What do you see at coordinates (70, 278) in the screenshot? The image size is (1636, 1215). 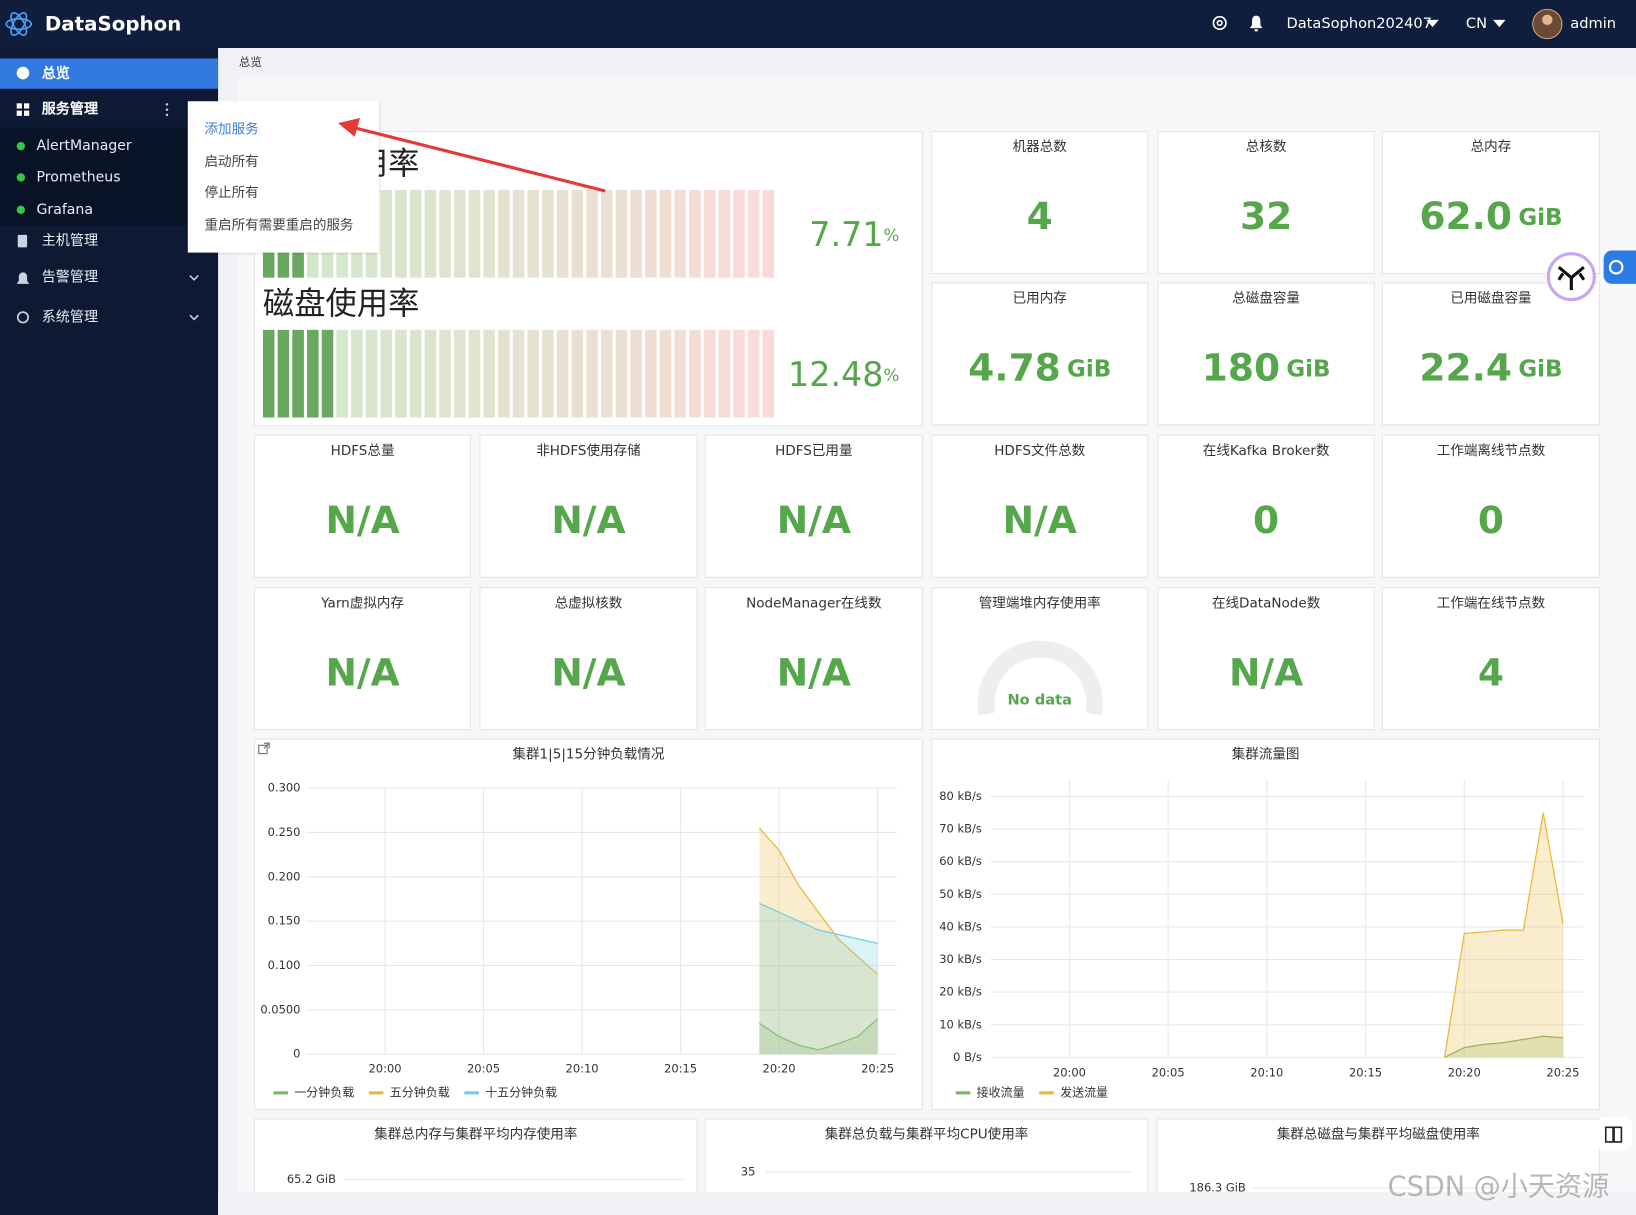 I see `menu-item: 告警管理` at bounding box center [70, 278].